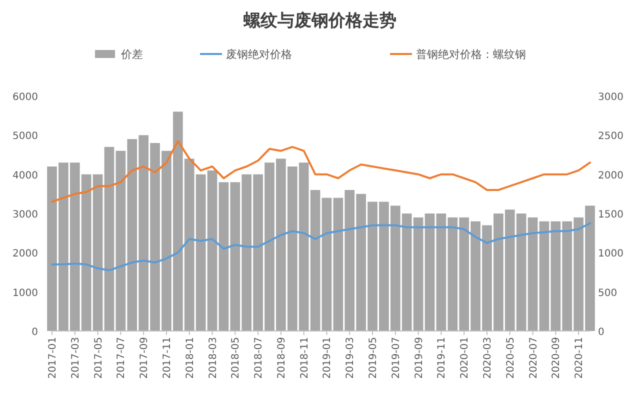  I want to click on x-tick-label: 2020-07, so click(534, 358).